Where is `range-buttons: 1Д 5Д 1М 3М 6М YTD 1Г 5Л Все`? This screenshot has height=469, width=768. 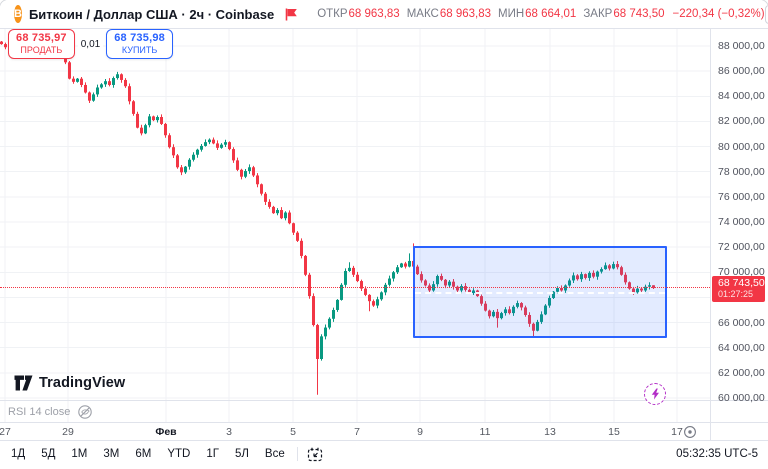 range-buttons: 1Д 5Д 1М 3М 6М YTD 1Г 5Л Все is located at coordinates (148, 454).